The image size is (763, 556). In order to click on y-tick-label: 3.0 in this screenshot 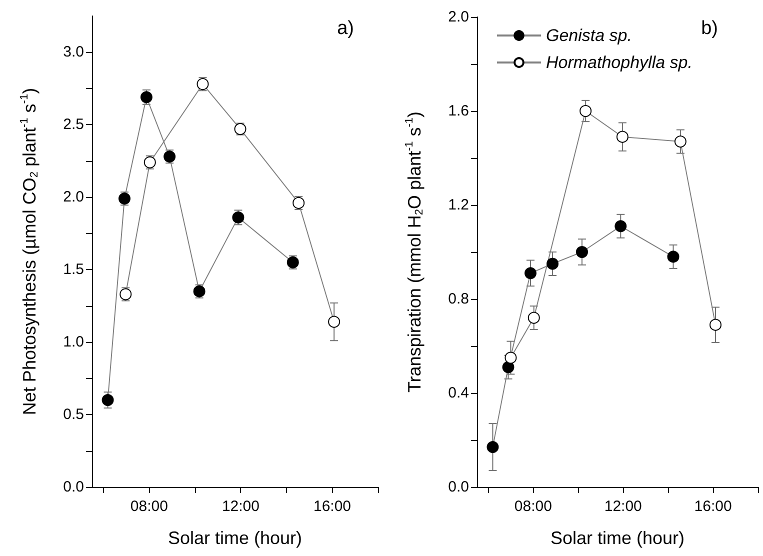, I will do `click(73, 52)`.